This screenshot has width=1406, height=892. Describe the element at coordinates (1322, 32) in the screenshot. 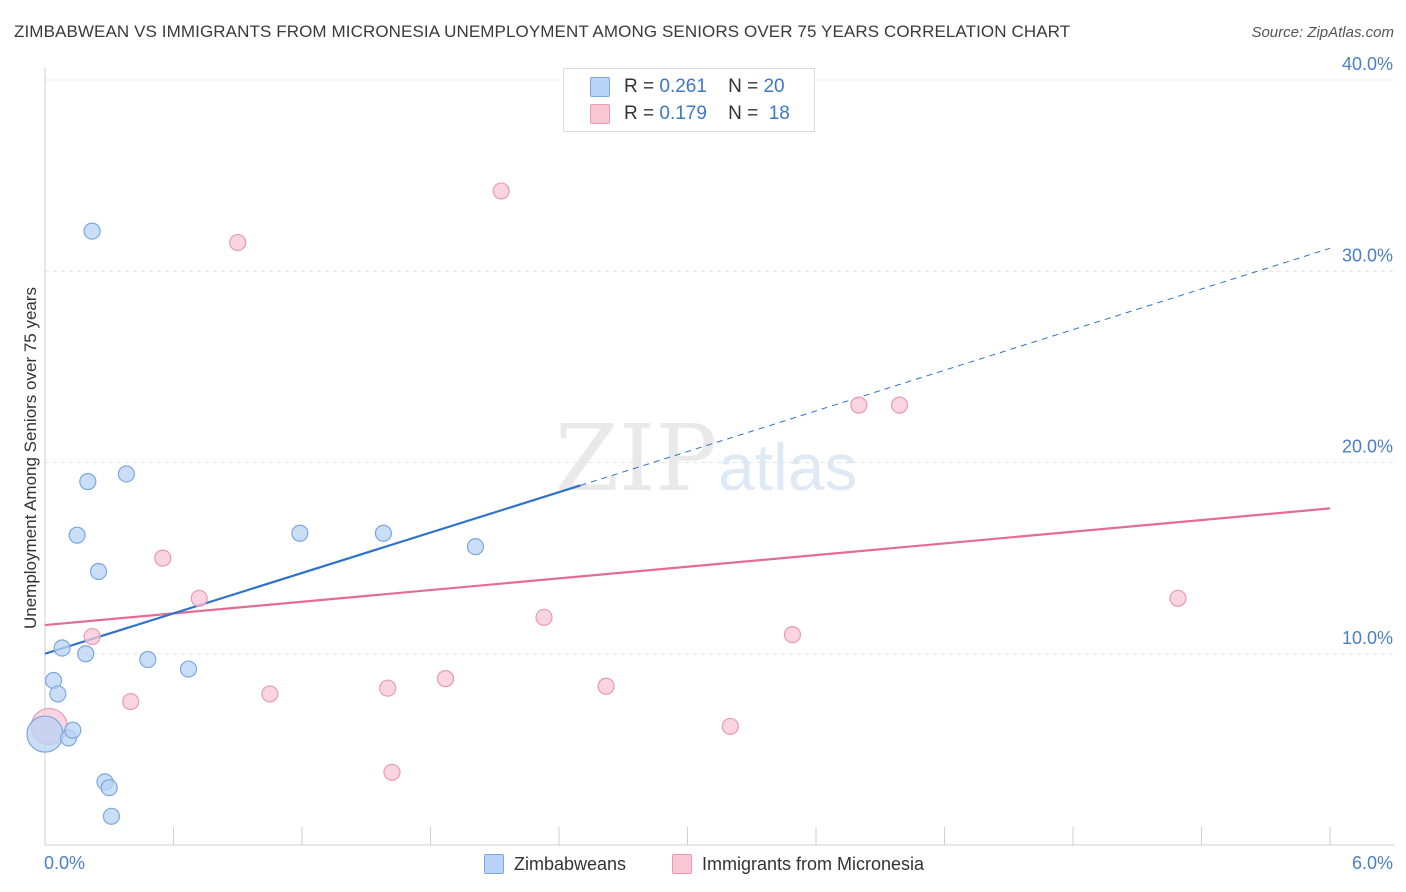

I see `source-credit: Source: ZipAtlas.com` at that location.